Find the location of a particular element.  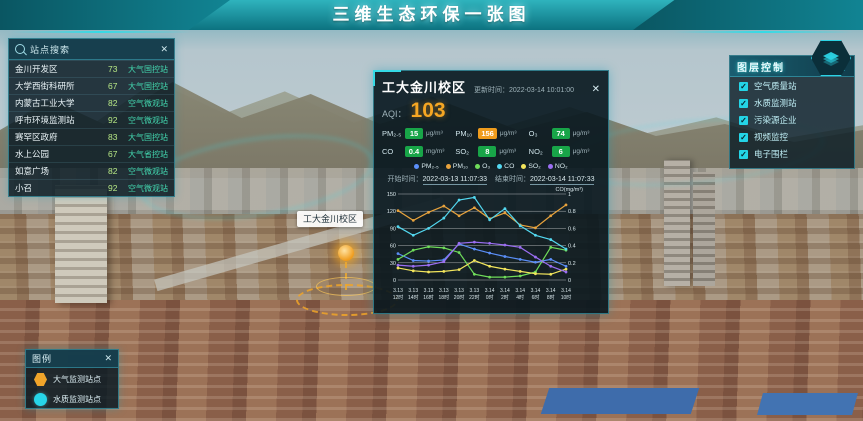

layer-item: ✓ 电子围栏 is located at coordinates (792, 153).